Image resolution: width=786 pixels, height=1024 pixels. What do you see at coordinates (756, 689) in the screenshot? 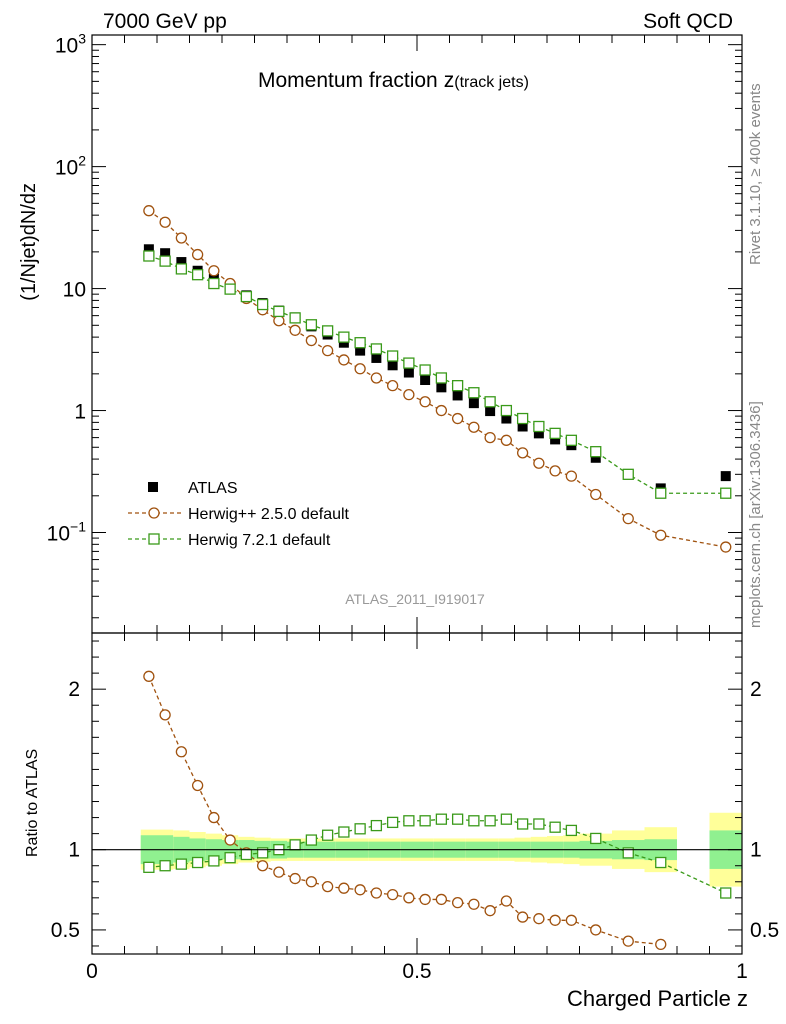
I see `ratio-y-tick-label-right: 2` at bounding box center [756, 689].